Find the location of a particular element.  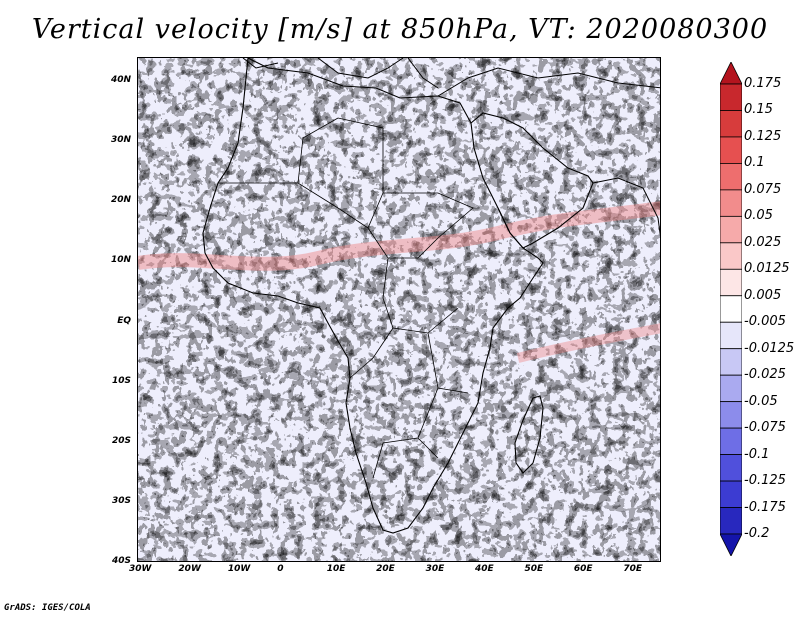

lat-tick-label: 30S is located at coordinates (121, 500).